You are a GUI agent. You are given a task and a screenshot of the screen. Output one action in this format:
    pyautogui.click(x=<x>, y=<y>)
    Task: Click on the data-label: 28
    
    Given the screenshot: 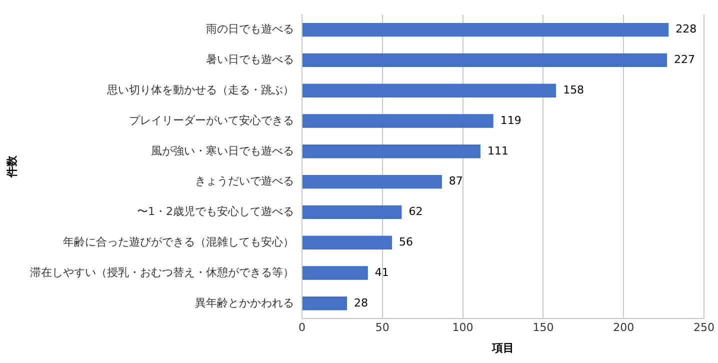 What is the action you would take?
    pyautogui.click(x=361, y=303)
    